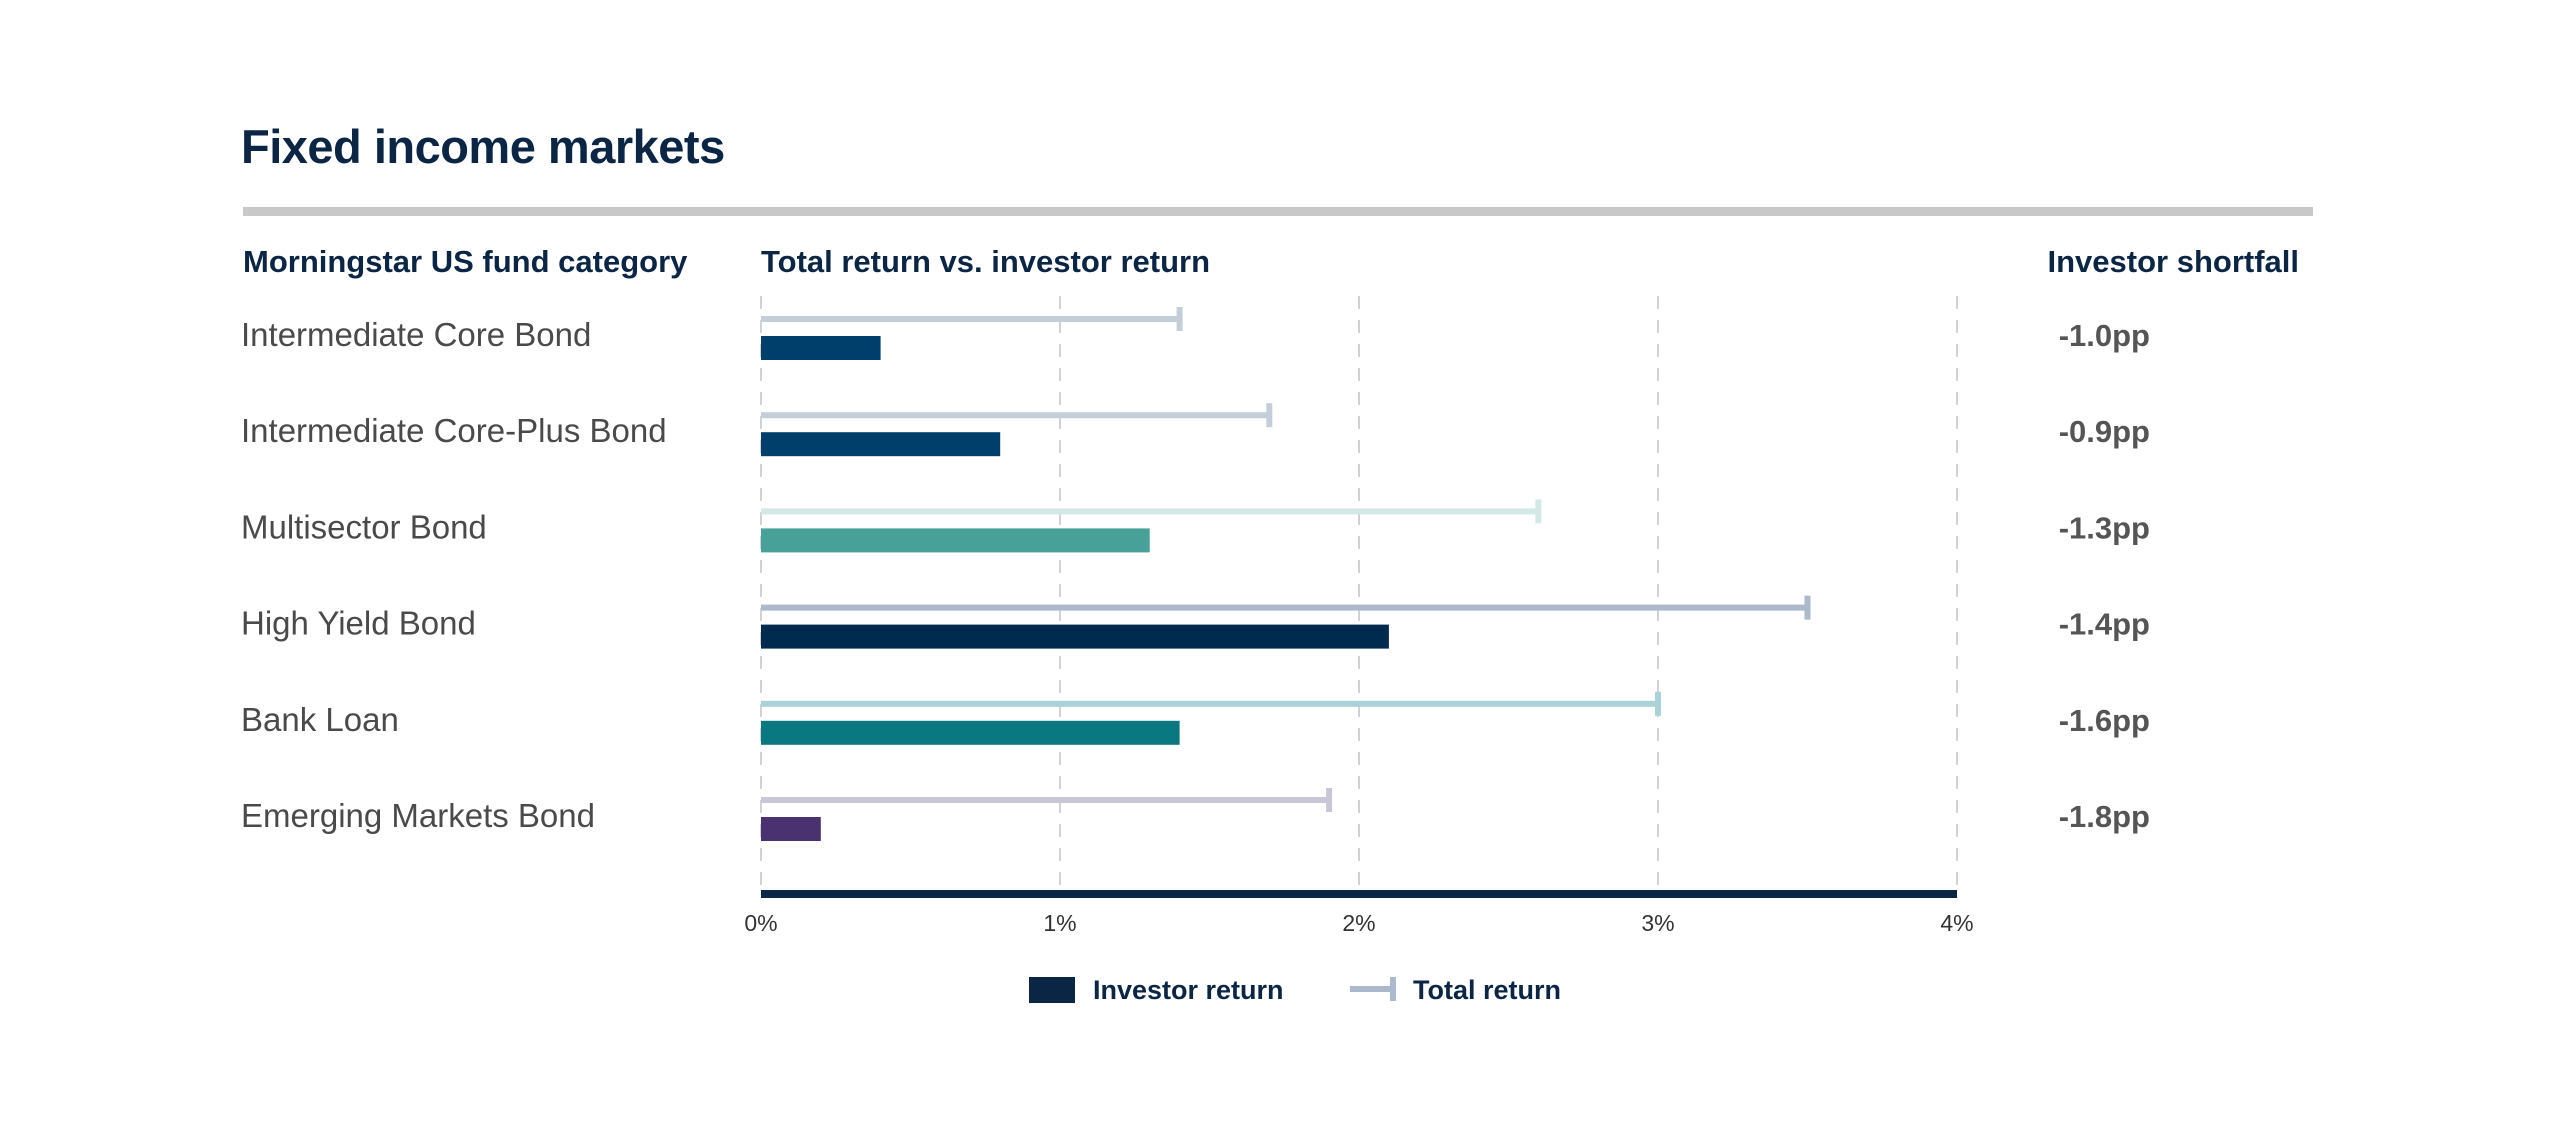  Describe the element at coordinates (985, 261) in the screenshot. I see `chart-column-header: Total return vs. investor return` at that location.